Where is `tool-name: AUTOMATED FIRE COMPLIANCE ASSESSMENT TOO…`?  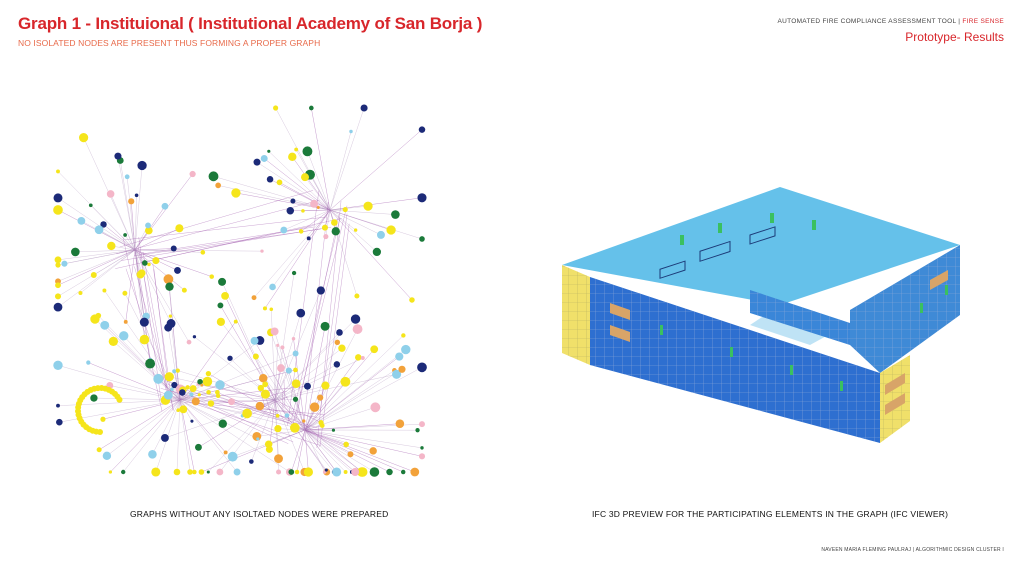
tool-name: AUTOMATED FIRE COMPLIANCE ASSESSMENT TOO… is located at coordinates (890, 21).